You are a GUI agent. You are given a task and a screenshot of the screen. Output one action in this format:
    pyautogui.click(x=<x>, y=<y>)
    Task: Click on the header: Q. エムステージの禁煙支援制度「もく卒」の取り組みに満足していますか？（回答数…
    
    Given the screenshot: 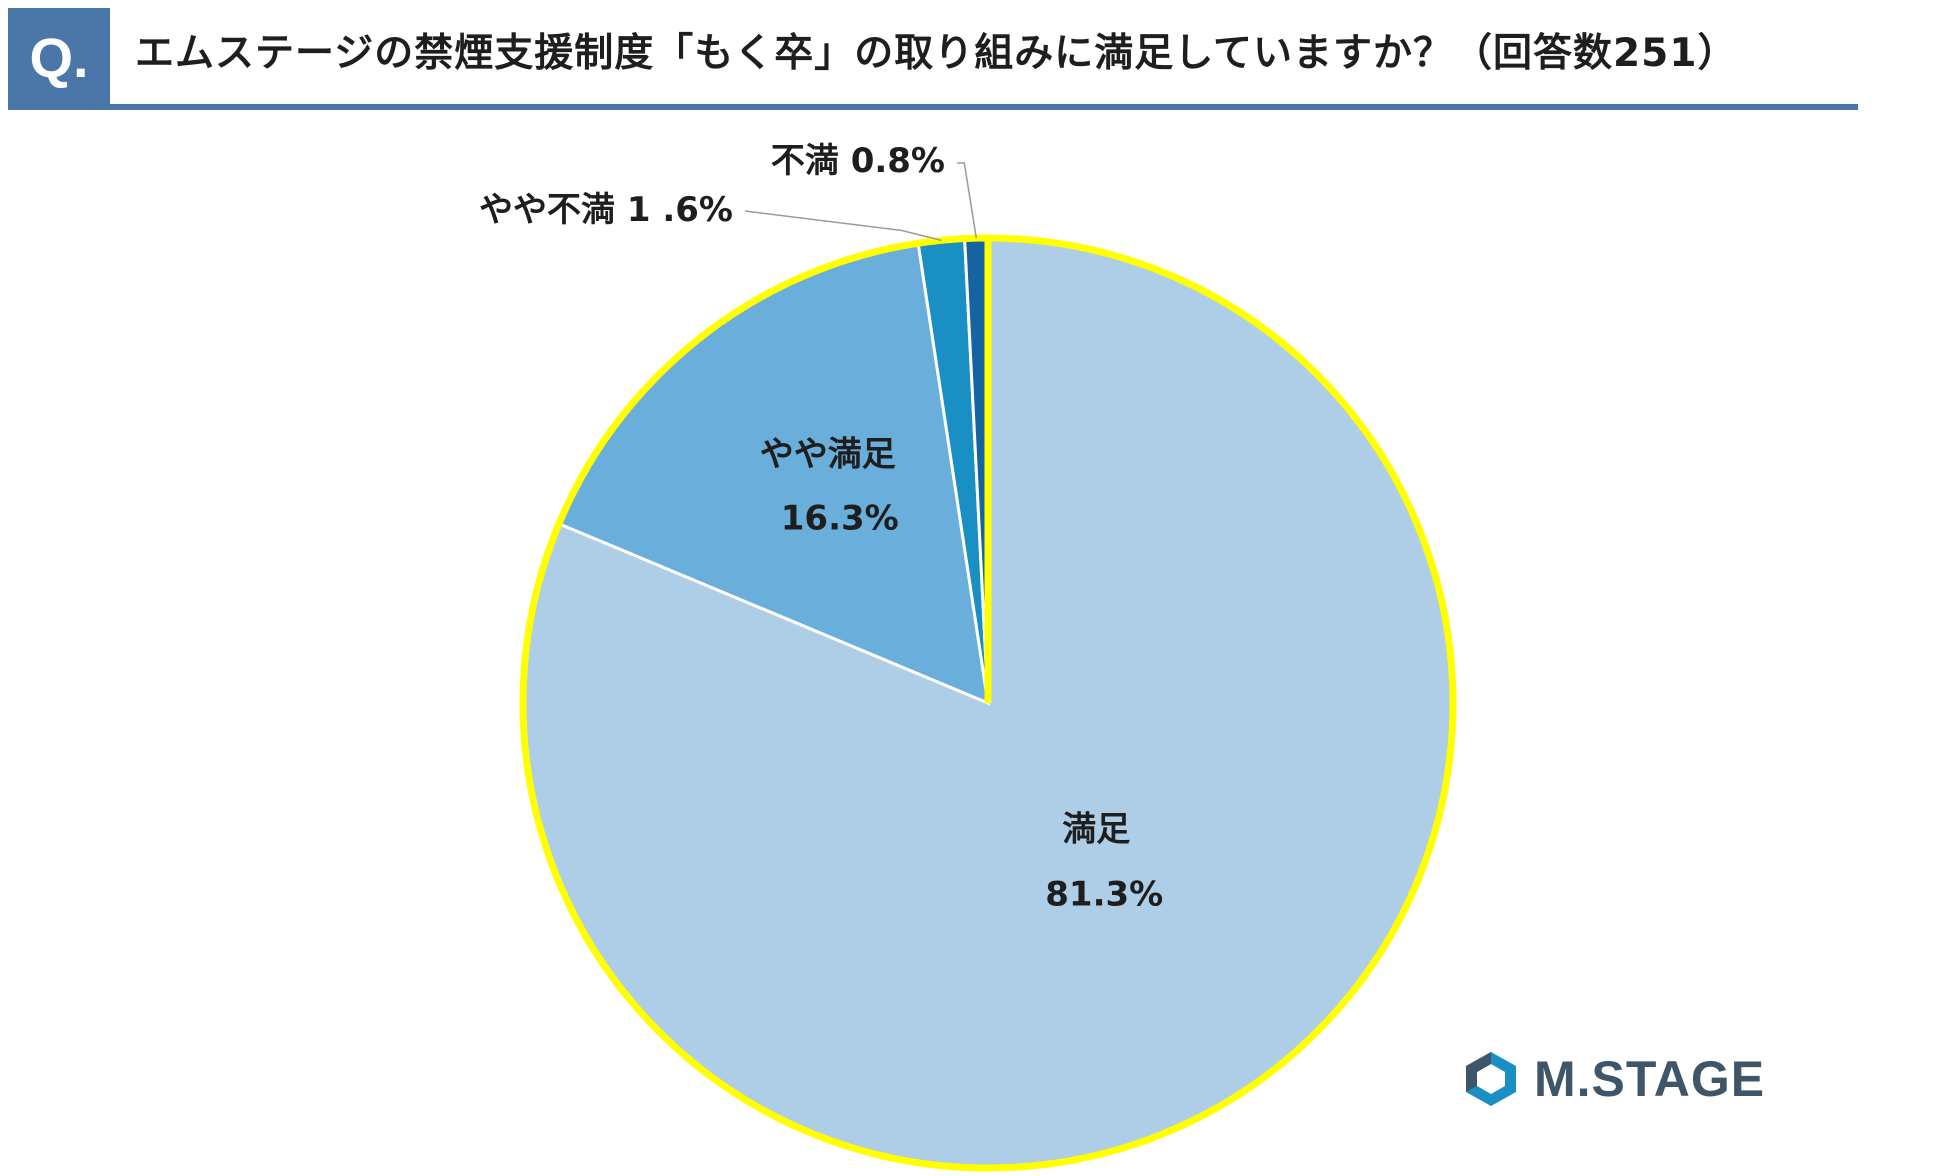 What is the action you would take?
    pyautogui.click(x=975, y=57)
    